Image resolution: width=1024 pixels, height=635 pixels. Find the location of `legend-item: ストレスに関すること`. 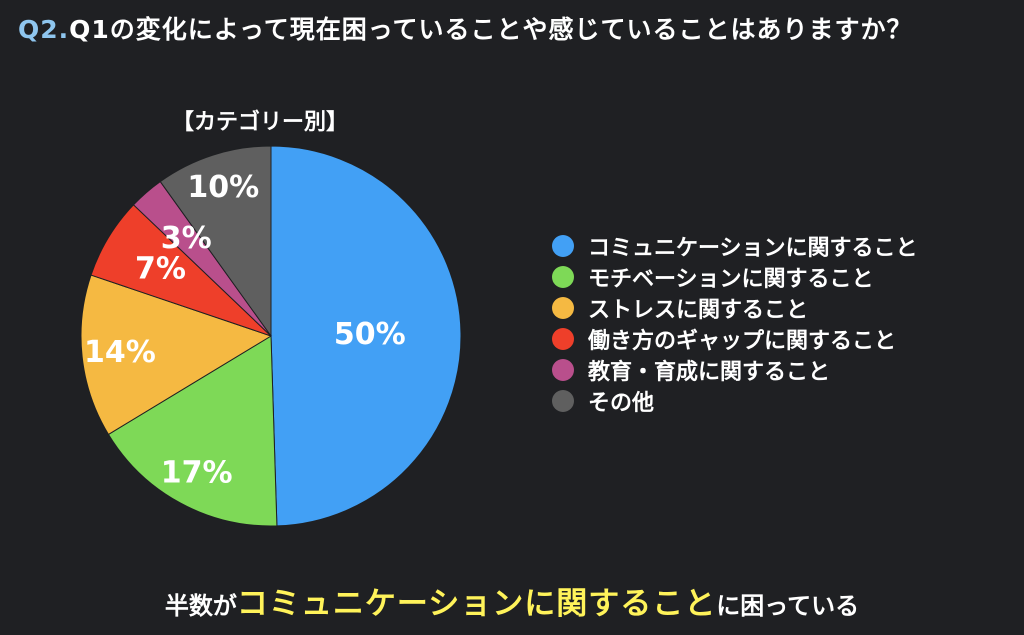

legend-item: ストレスに関すること is located at coordinates (735, 307).